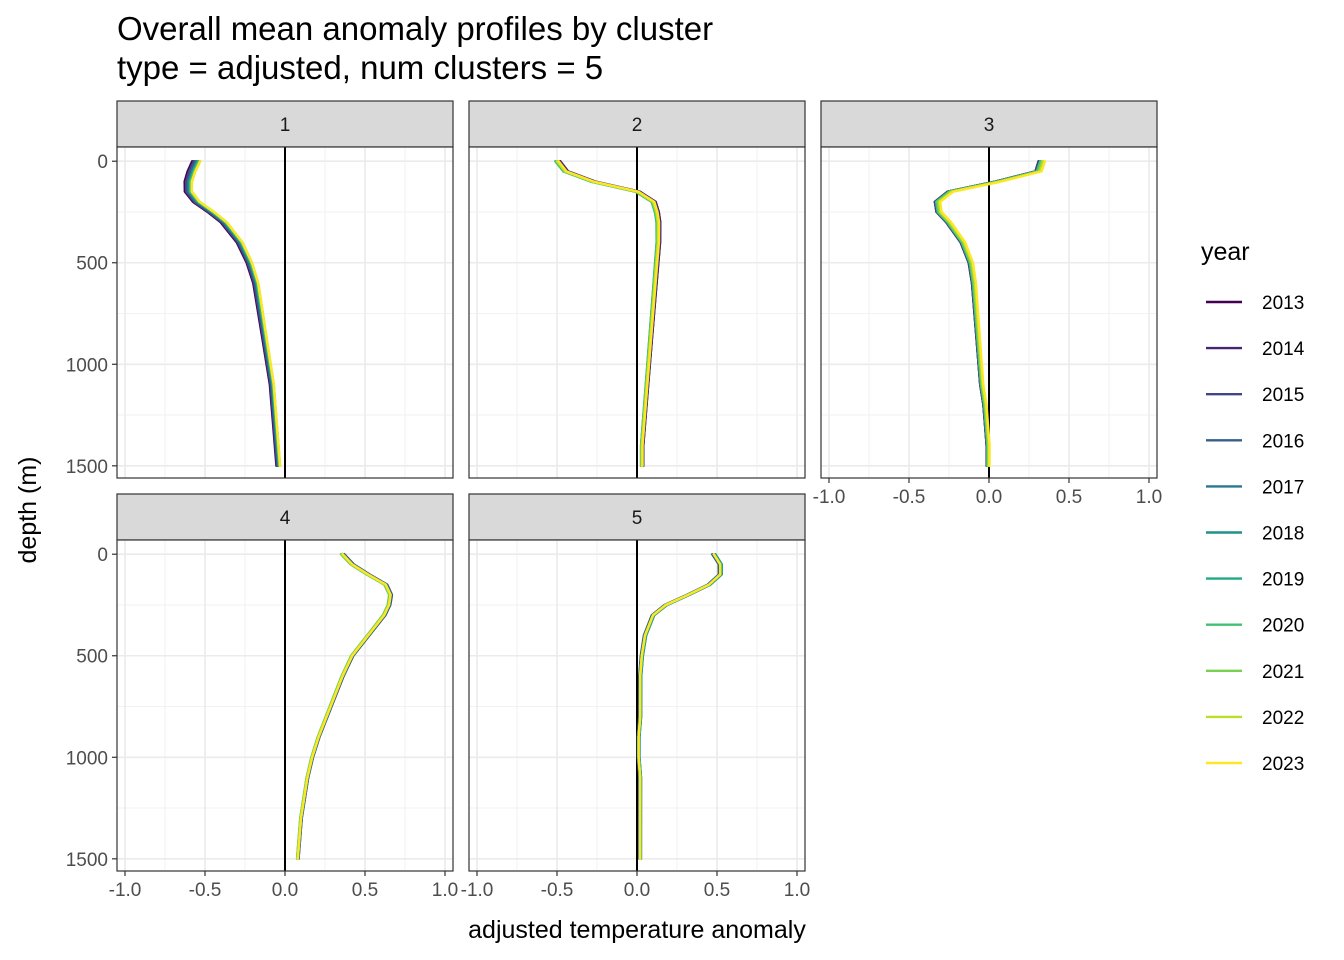 Image resolution: width=1344 pixels, height=960 pixels. I want to click on legend-item-2017: 2017, so click(1255, 487).